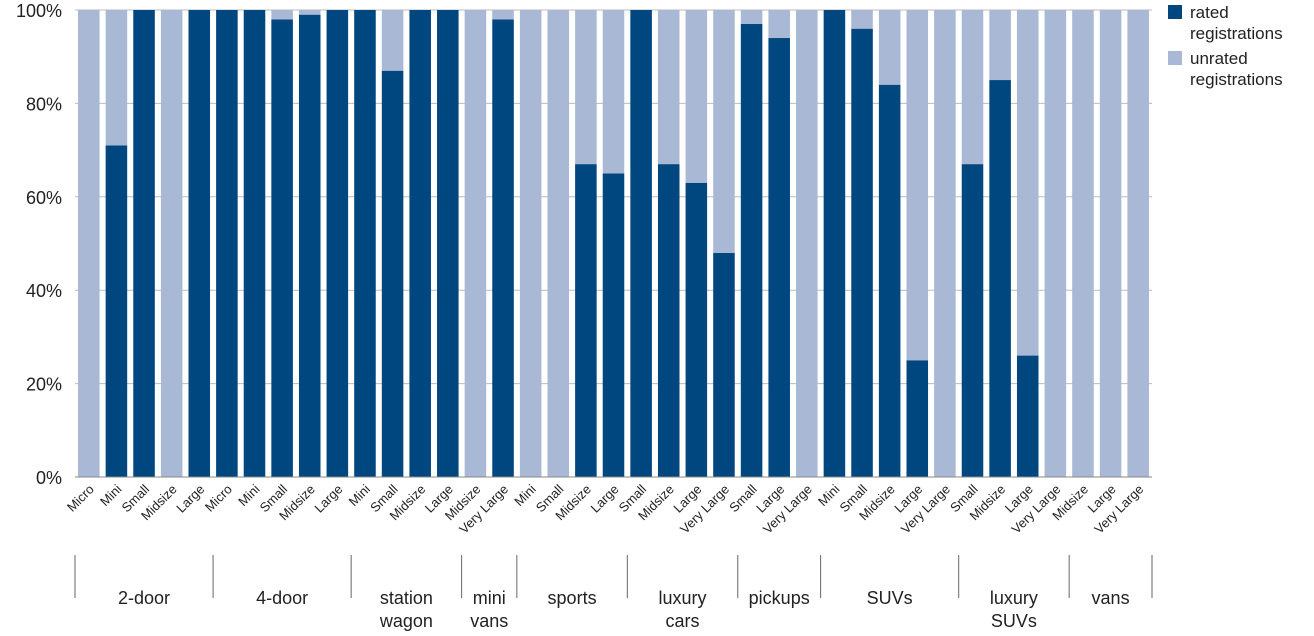 This screenshot has height=636, width=1314. What do you see at coordinates (489, 598) in the screenshot?
I see `group-label: mini` at bounding box center [489, 598].